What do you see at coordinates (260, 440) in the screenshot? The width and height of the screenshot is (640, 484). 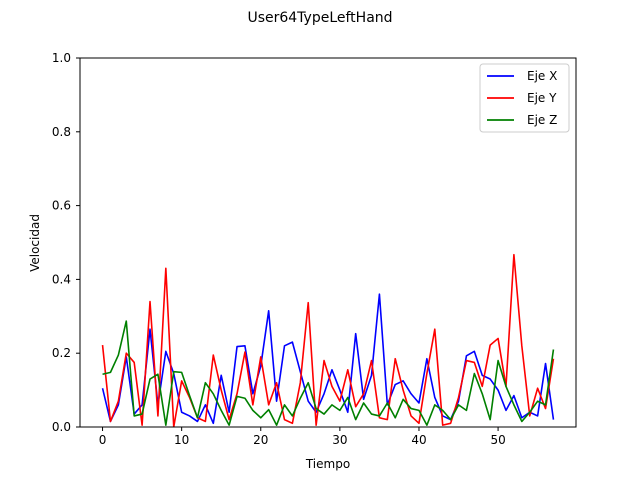 I see `x-tick-label: 20` at bounding box center [260, 440].